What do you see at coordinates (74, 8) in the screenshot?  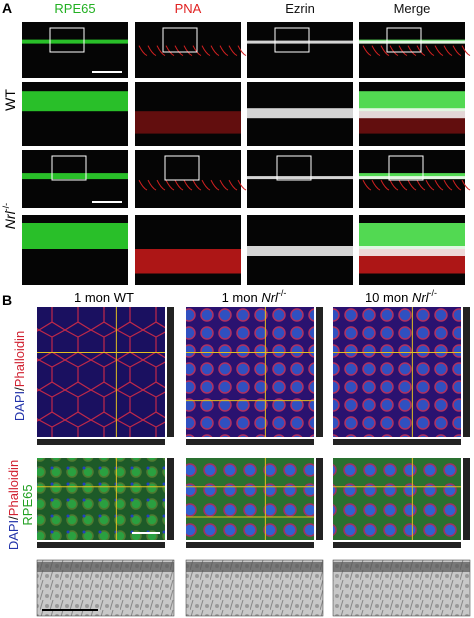 I see `column-header: RPE65` at bounding box center [74, 8].